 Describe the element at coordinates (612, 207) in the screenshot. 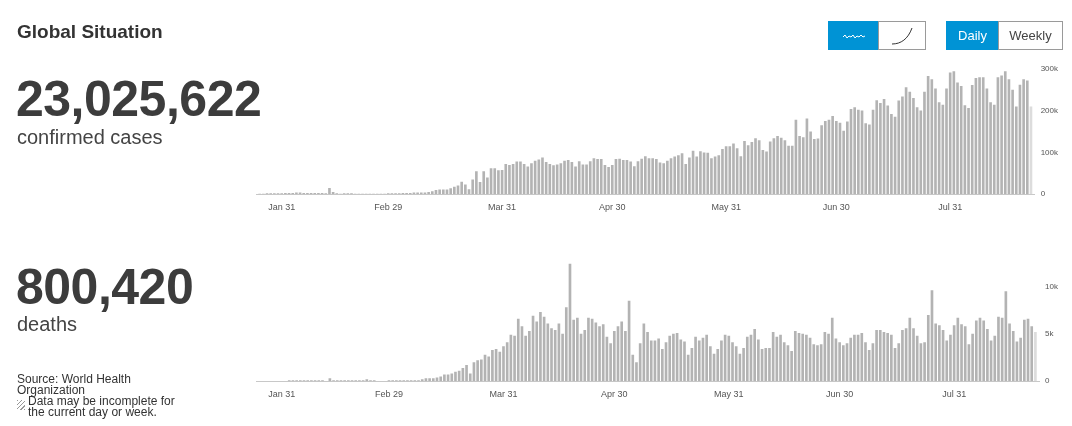

I see `x-tick-label: Apr 30` at that location.